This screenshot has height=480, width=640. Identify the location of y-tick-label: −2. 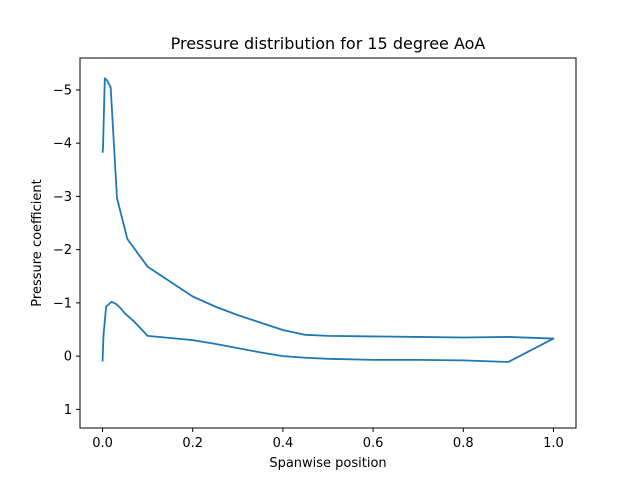
(62, 250).